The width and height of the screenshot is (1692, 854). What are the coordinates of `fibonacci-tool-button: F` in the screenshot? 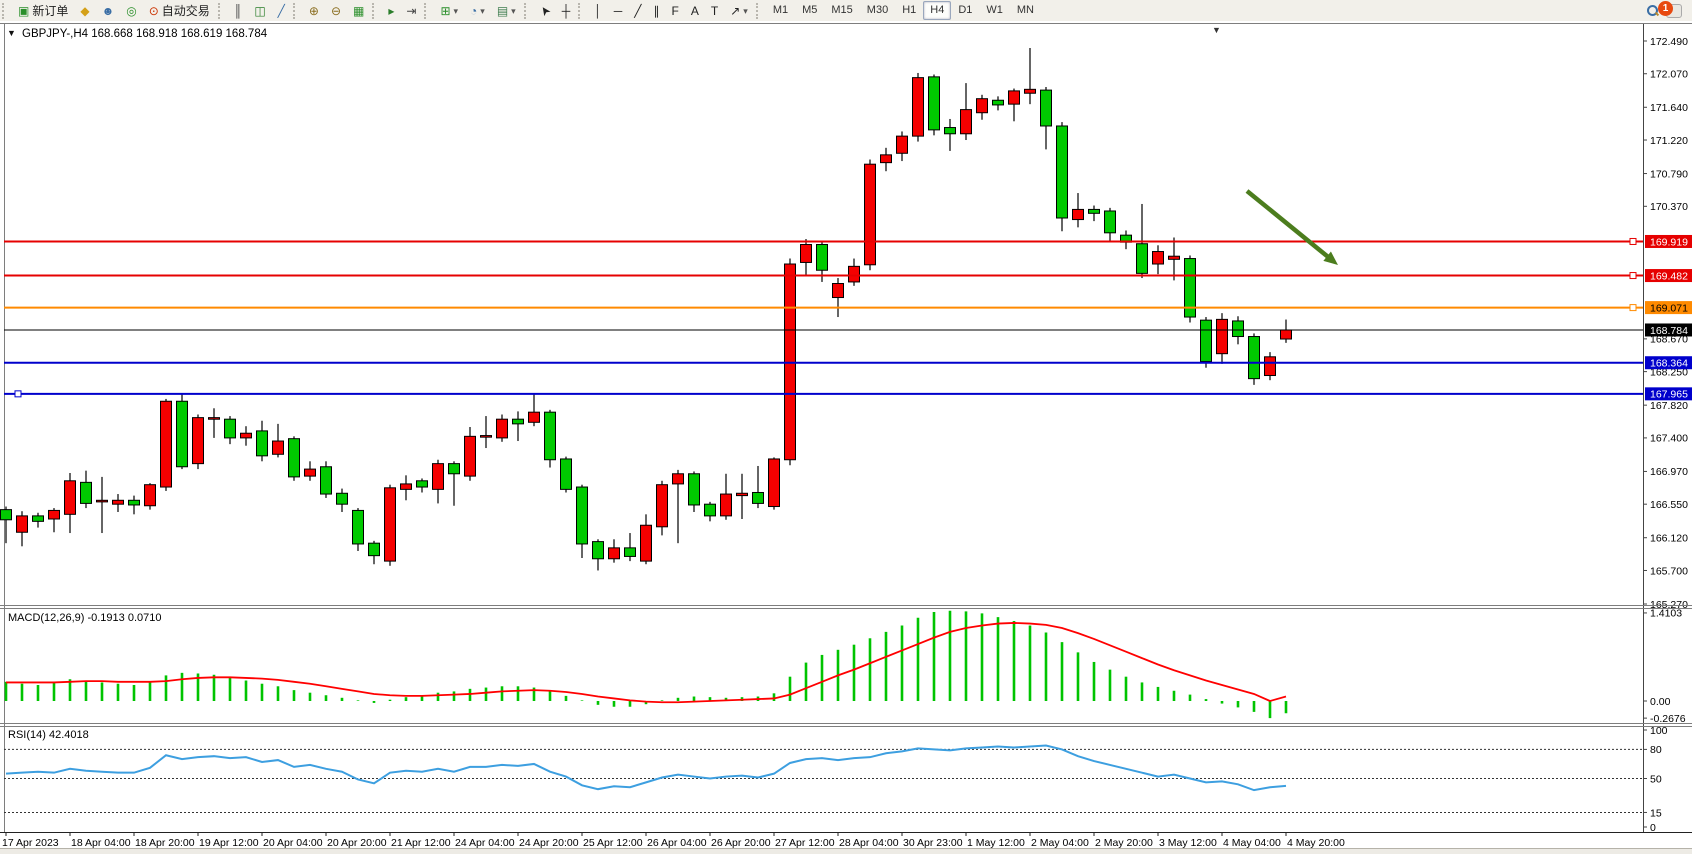 It's located at (675, 10).